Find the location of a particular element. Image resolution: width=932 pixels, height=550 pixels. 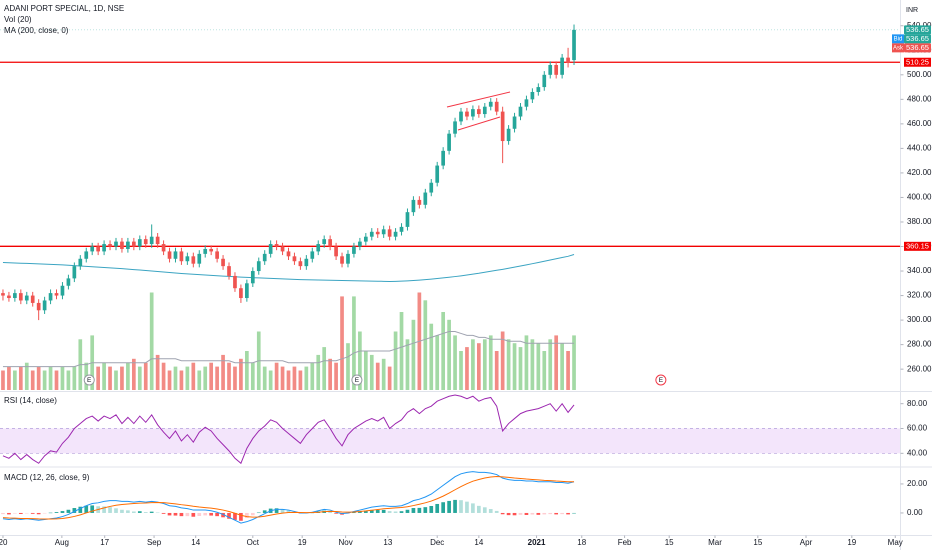

y-tick-label: 420.00 is located at coordinates (919, 172).